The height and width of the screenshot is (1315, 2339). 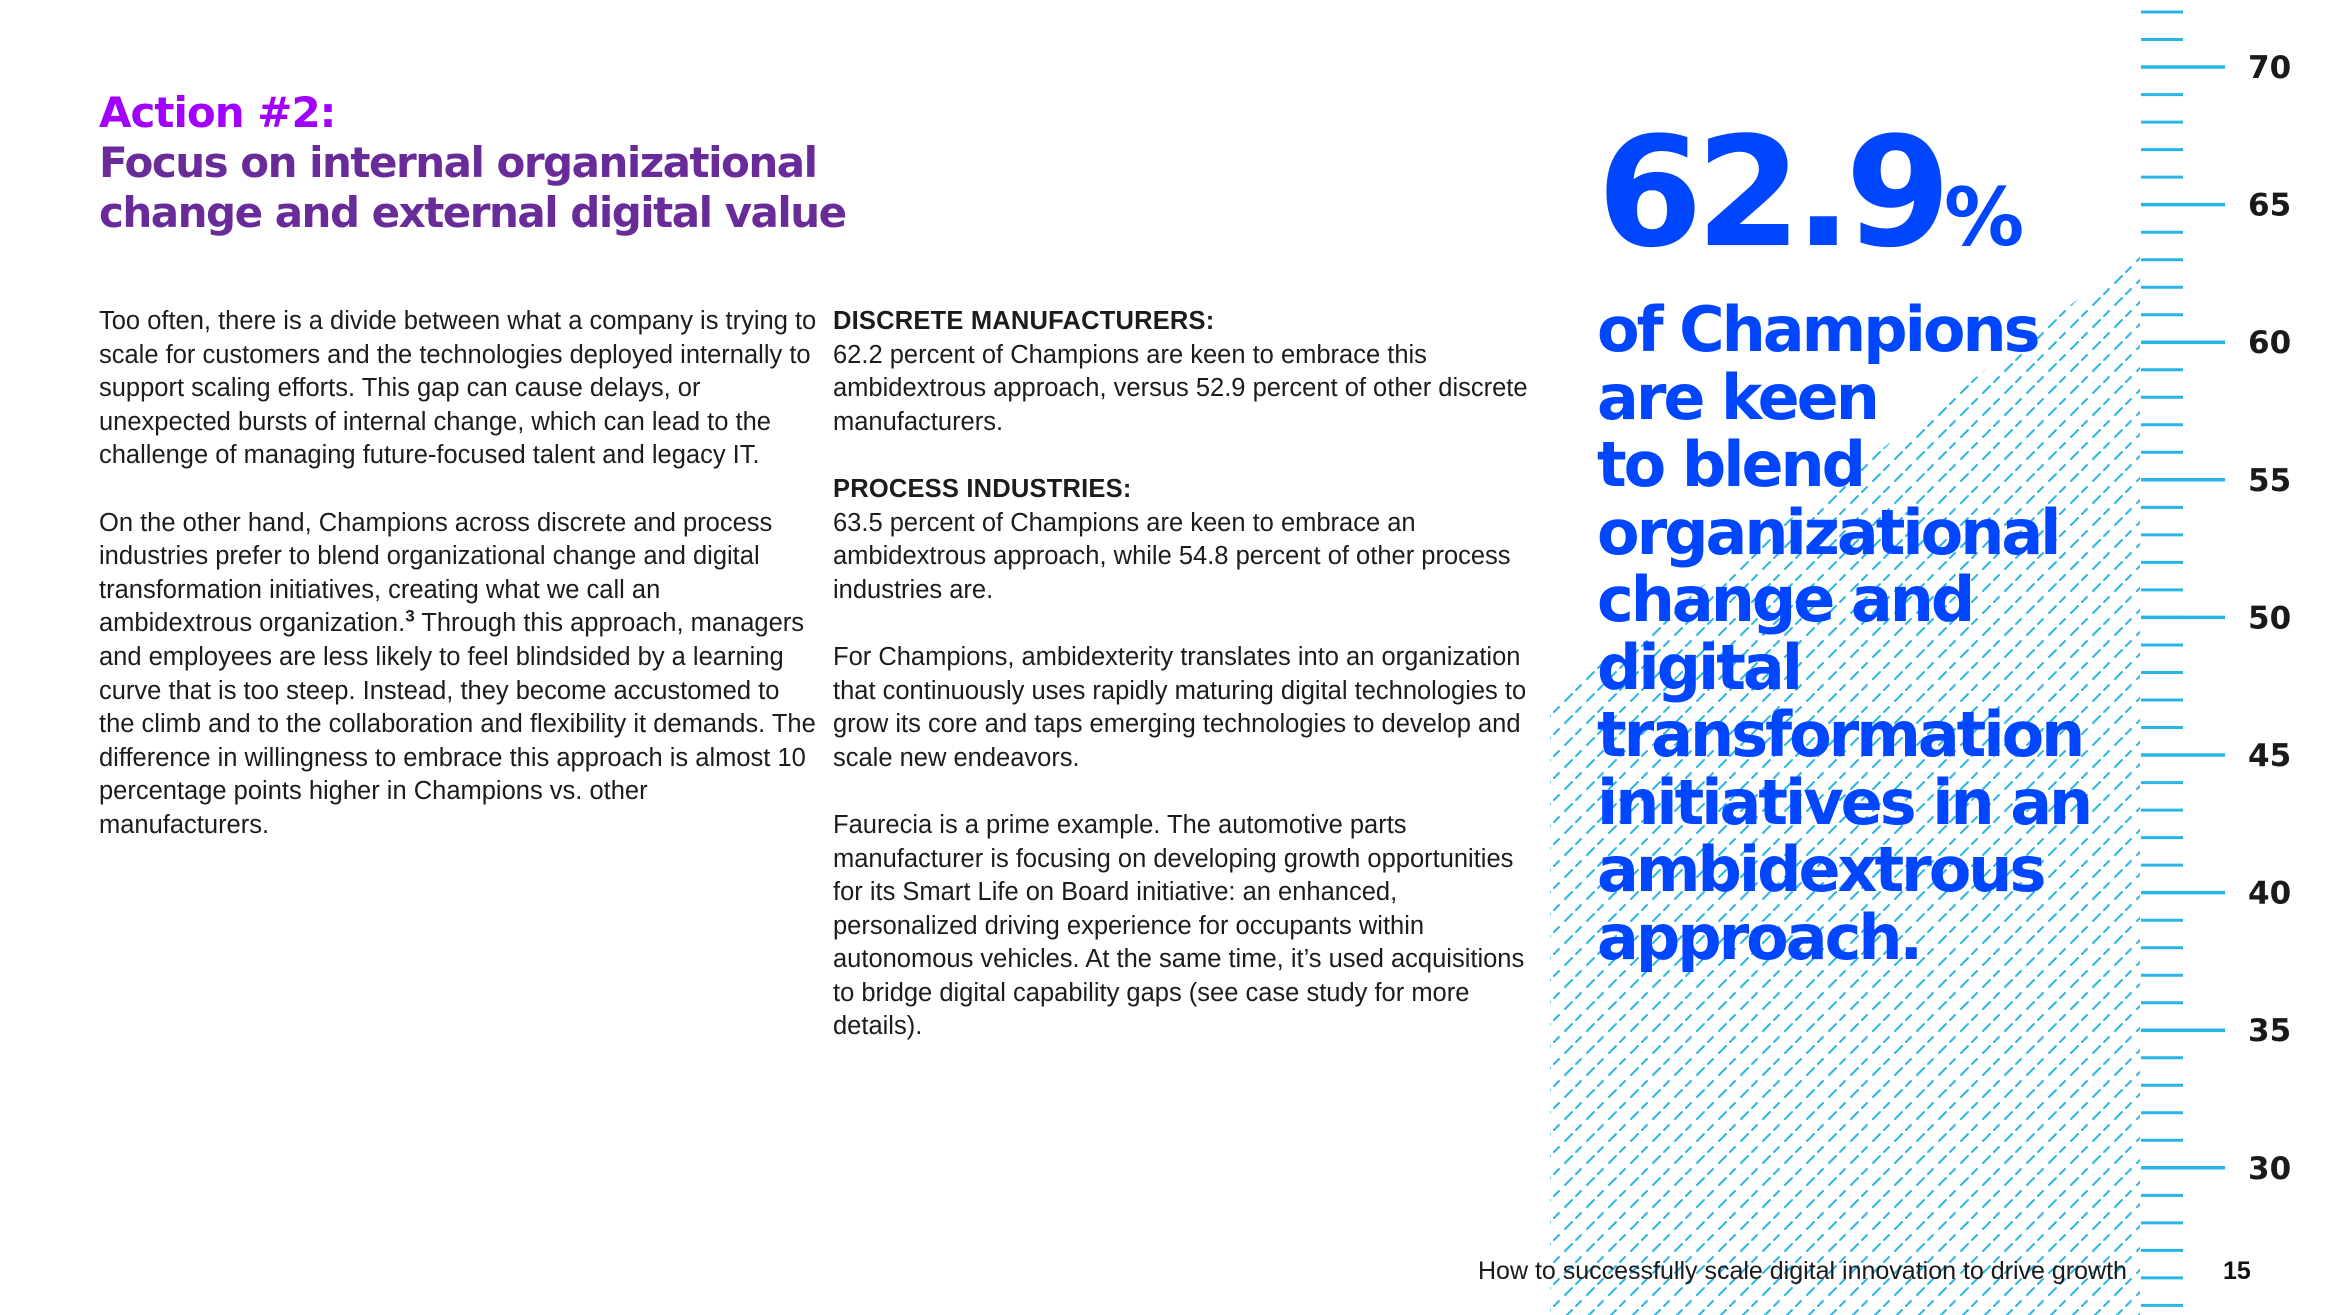 What do you see at coordinates (2269, 894) in the screenshot?
I see `ruler-label: 40` at bounding box center [2269, 894].